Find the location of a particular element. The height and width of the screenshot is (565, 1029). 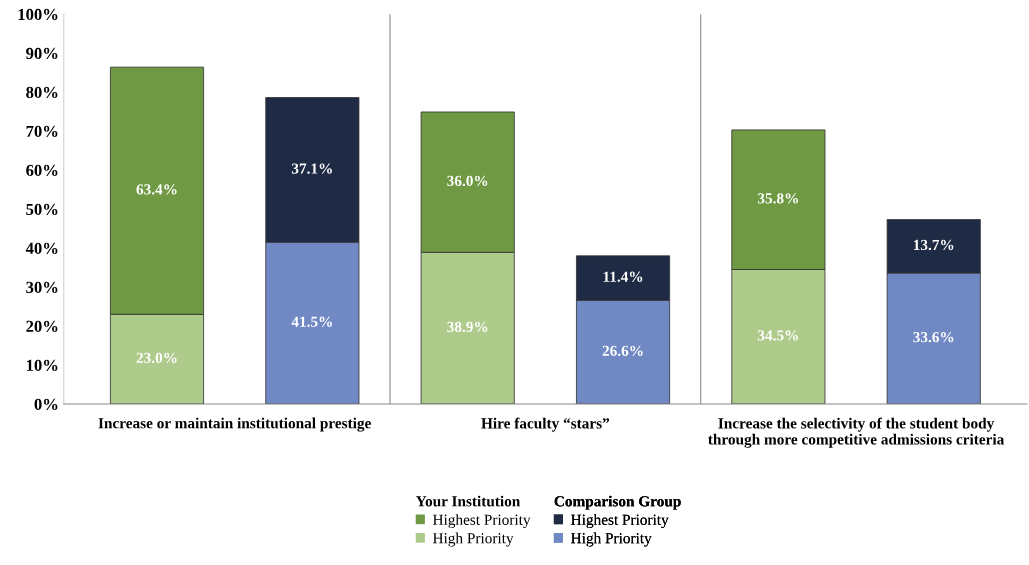

y-tick-label: 70% is located at coordinates (42, 131).